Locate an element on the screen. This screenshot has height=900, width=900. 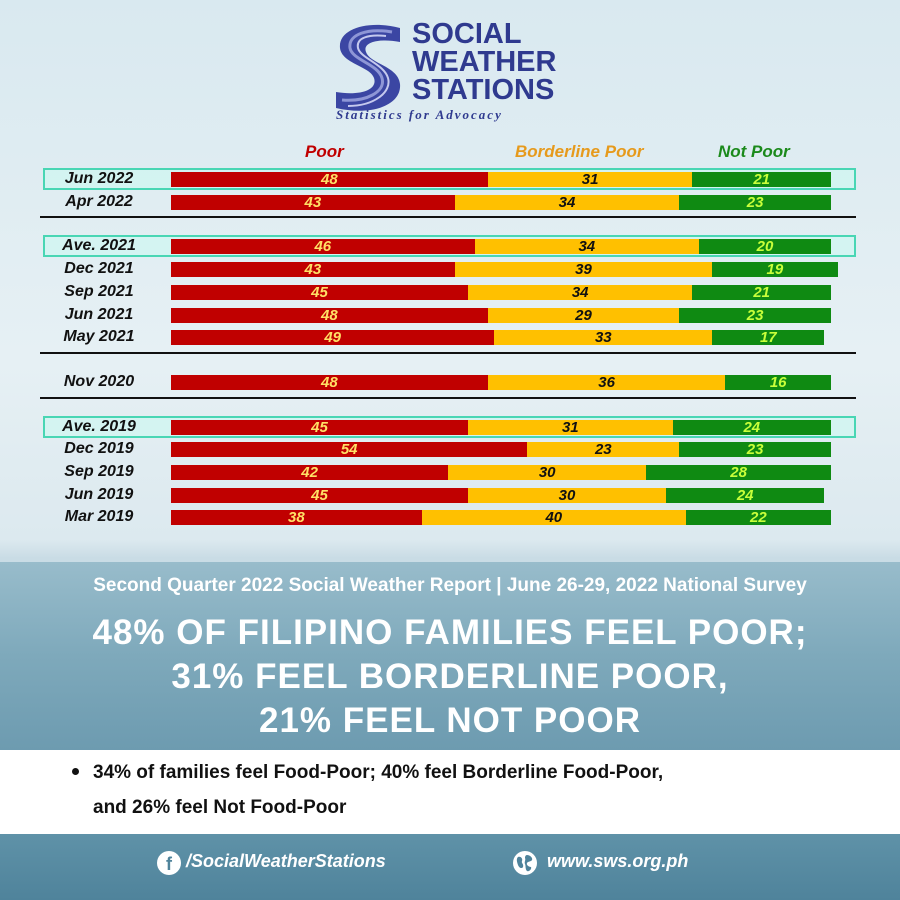
row-label: Jun 2022 is located at coordinates (99, 178).